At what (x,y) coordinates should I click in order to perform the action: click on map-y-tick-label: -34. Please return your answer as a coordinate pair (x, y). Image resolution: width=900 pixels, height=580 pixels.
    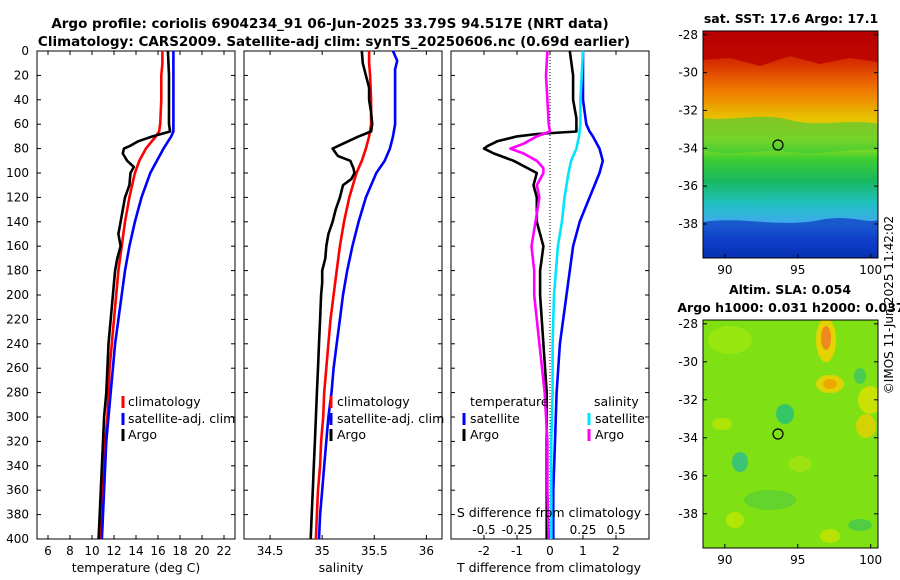
    Looking at the image, I should click on (688, 148).